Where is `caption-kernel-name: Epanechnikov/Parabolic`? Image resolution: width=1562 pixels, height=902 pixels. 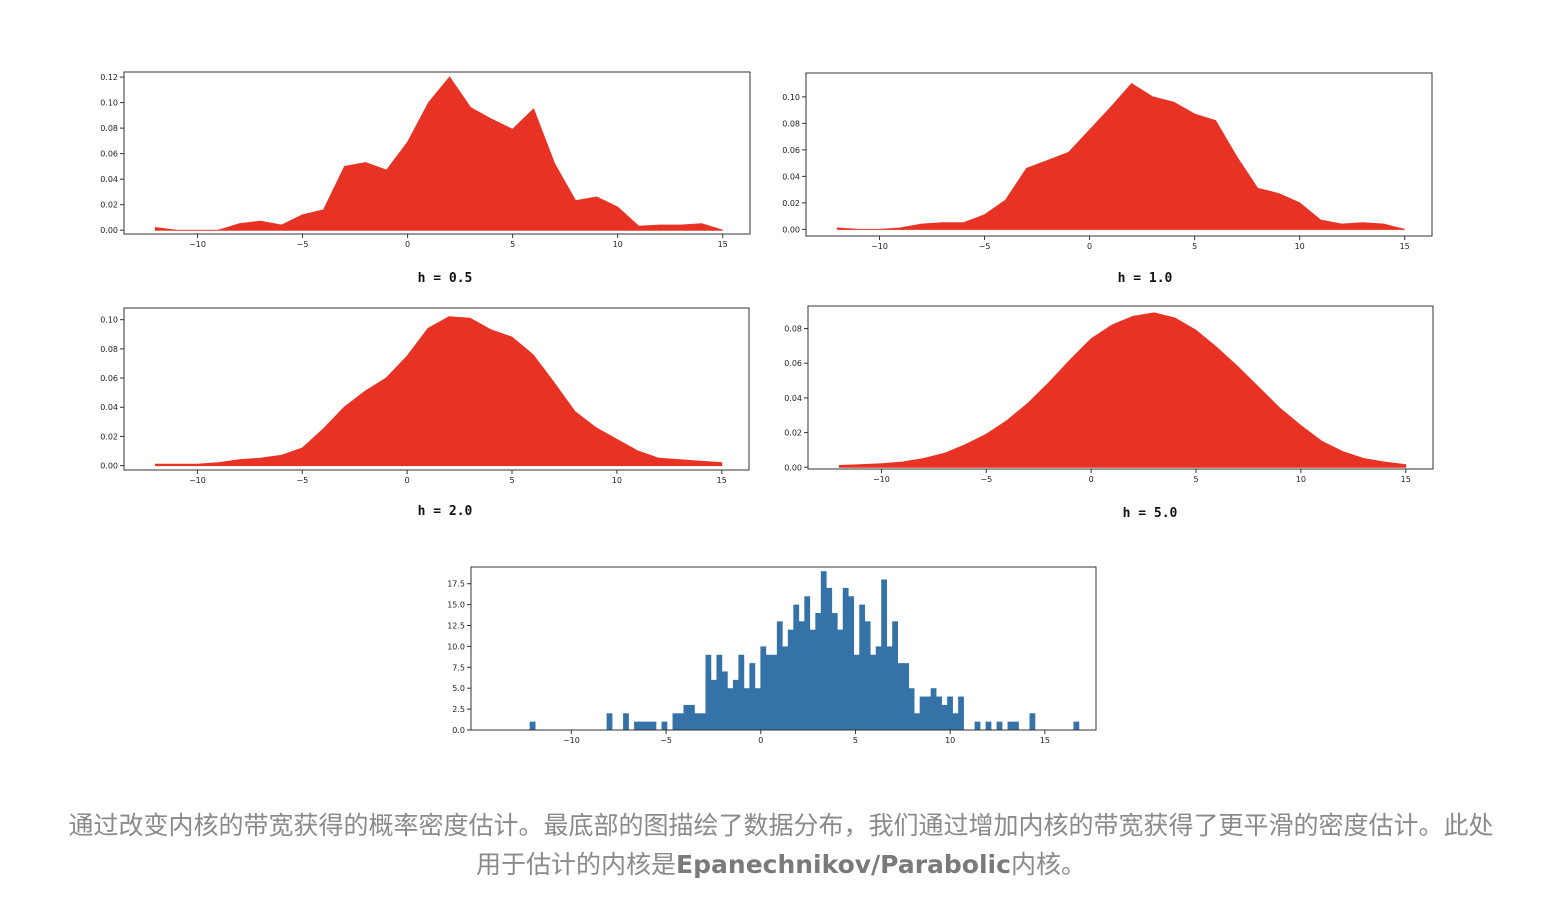 caption-kernel-name: Epanechnikov/Parabolic is located at coordinates (843, 864).